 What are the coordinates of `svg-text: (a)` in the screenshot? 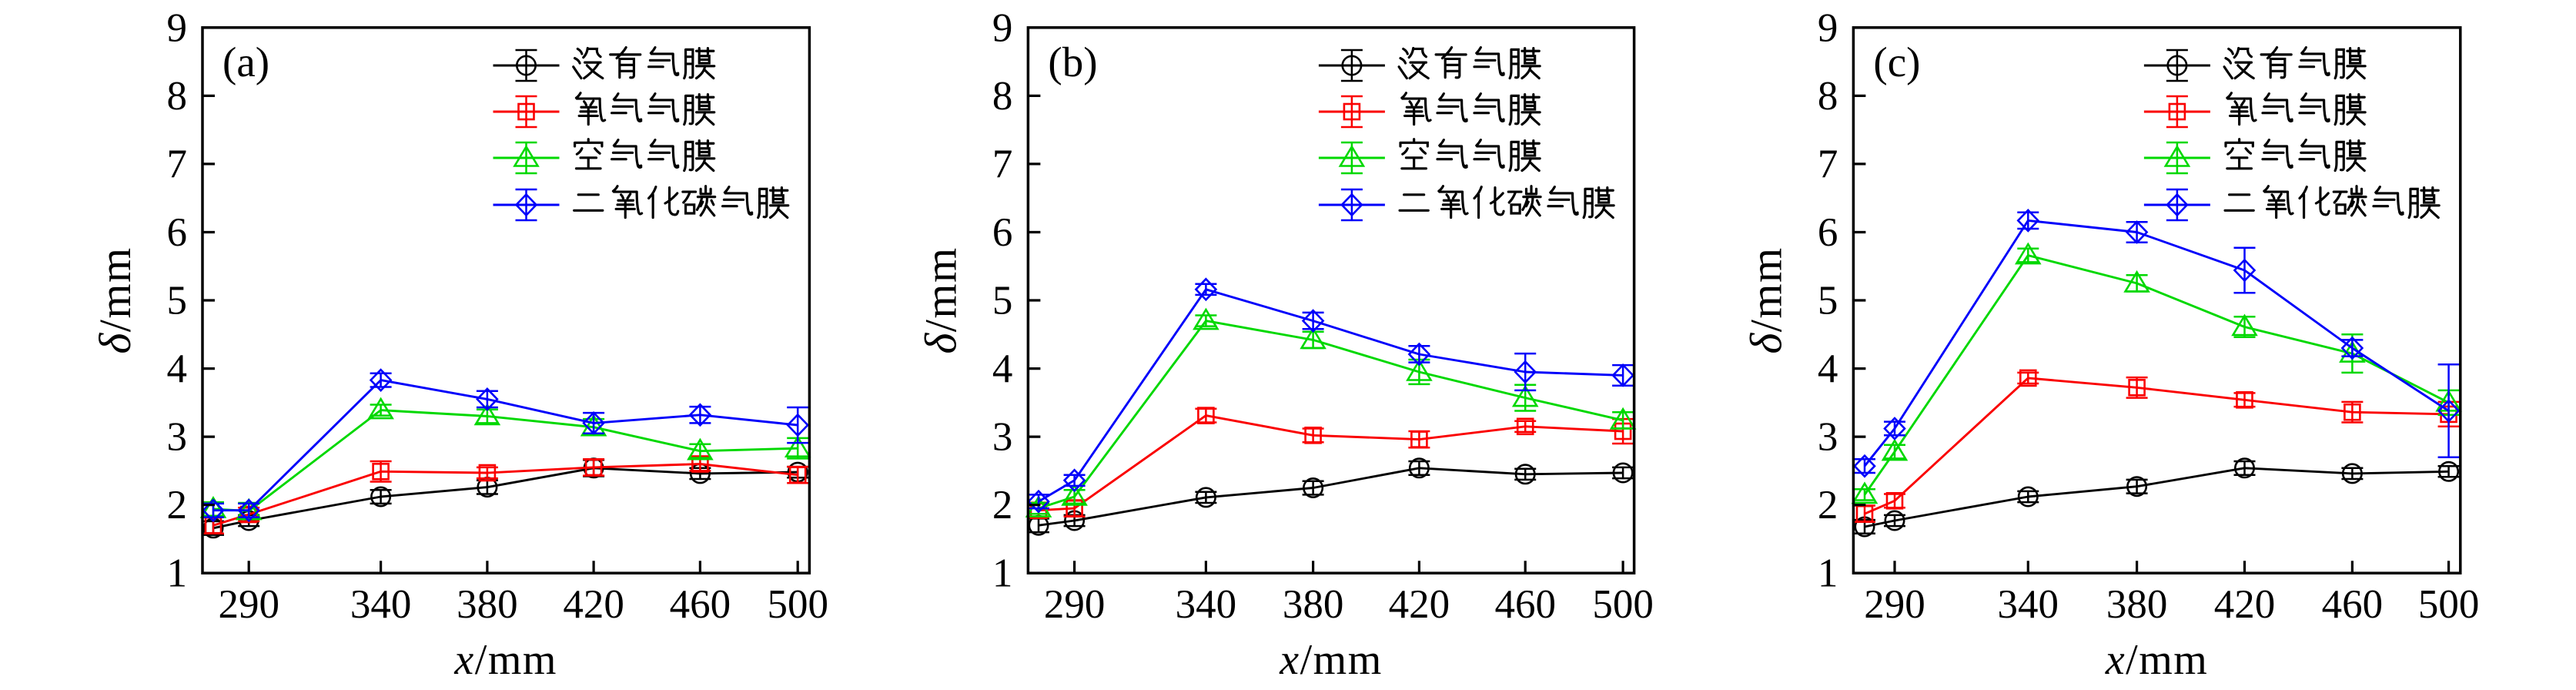 It's located at (246, 62).